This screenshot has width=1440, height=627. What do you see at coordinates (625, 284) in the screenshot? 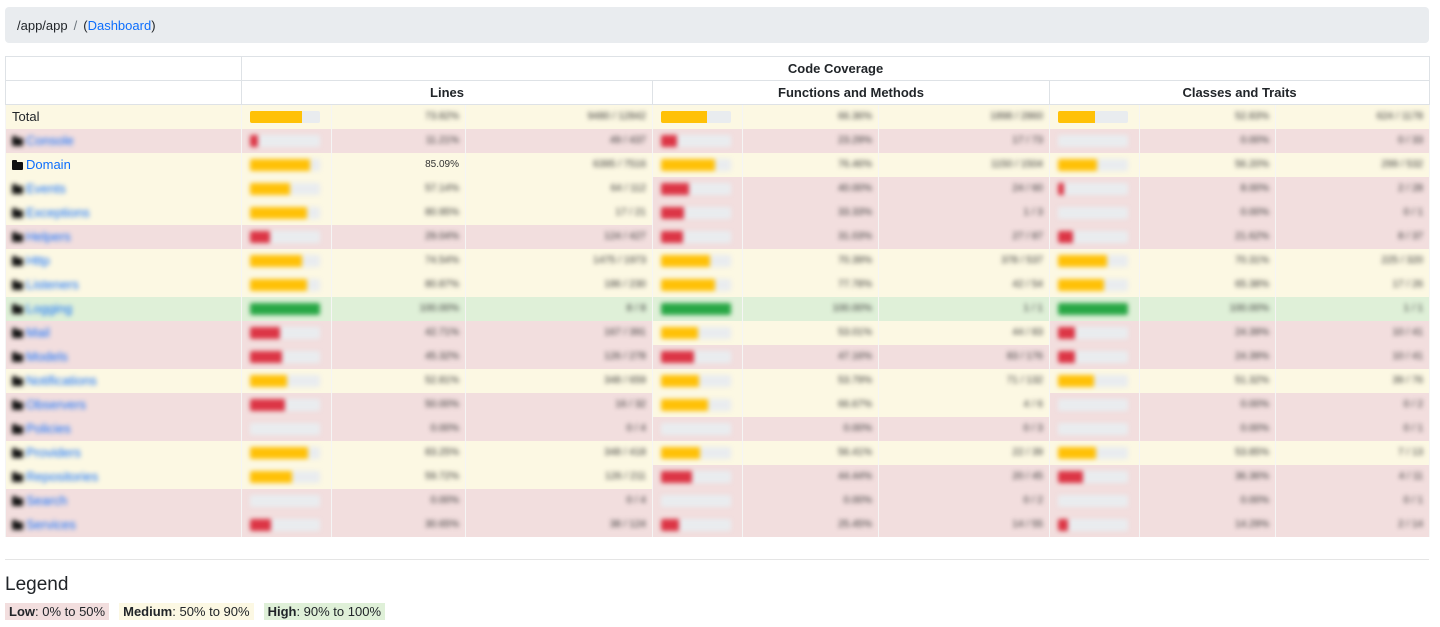
I see `lines-ratio: 186 / 230` at bounding box center [625, 284].